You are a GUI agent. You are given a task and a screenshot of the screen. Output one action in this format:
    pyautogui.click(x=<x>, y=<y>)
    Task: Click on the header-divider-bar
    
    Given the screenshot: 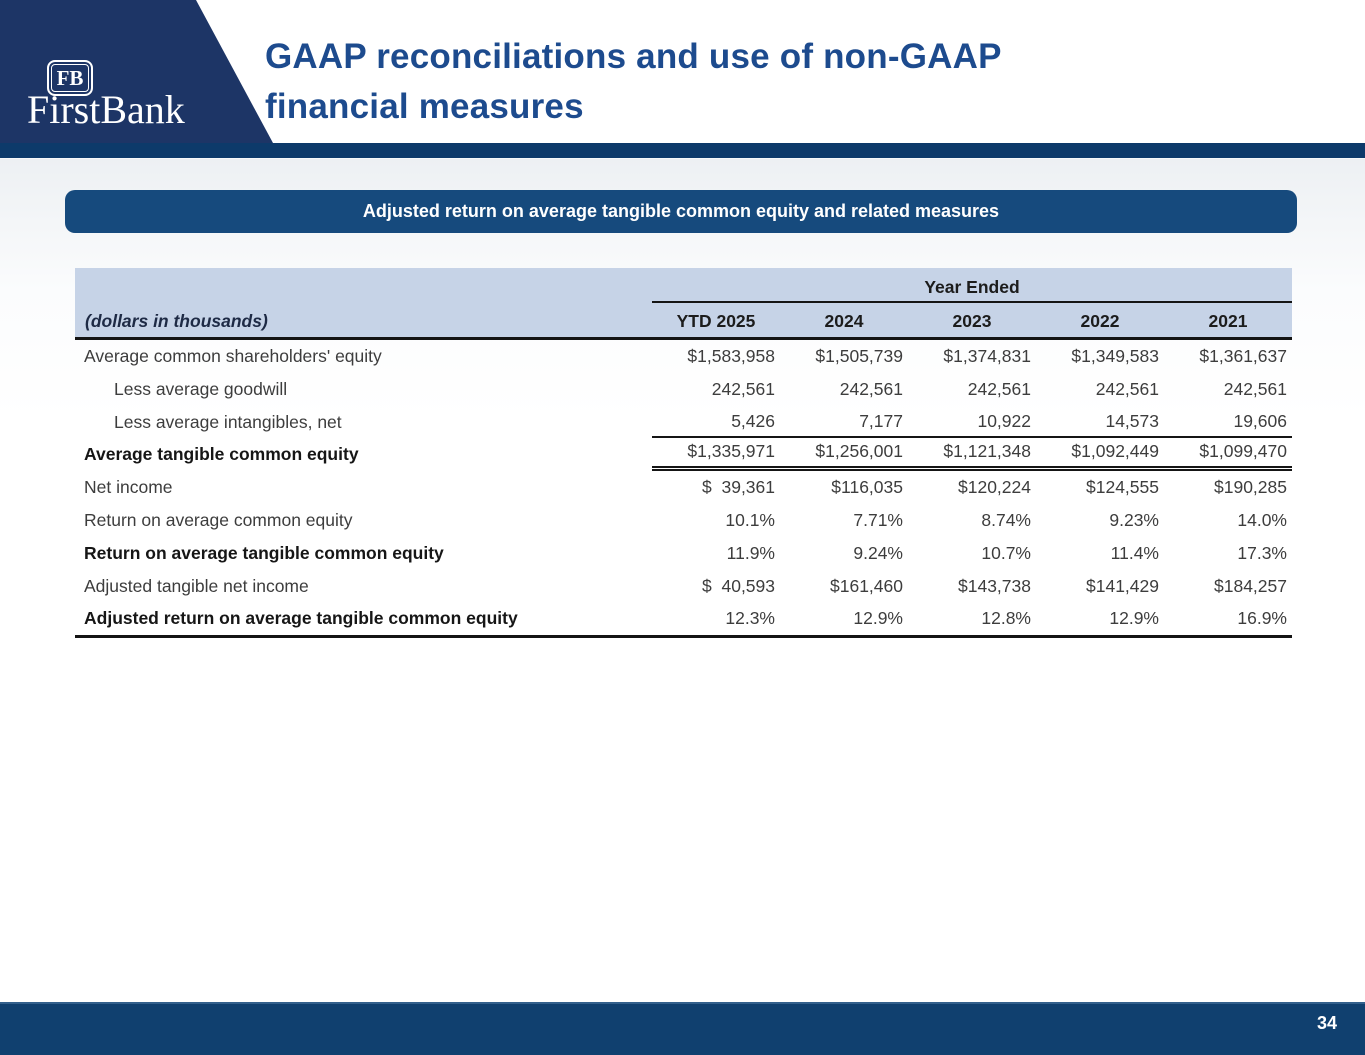 What is the action you would take?
    pyautogui.click(x=682, y=150)
    